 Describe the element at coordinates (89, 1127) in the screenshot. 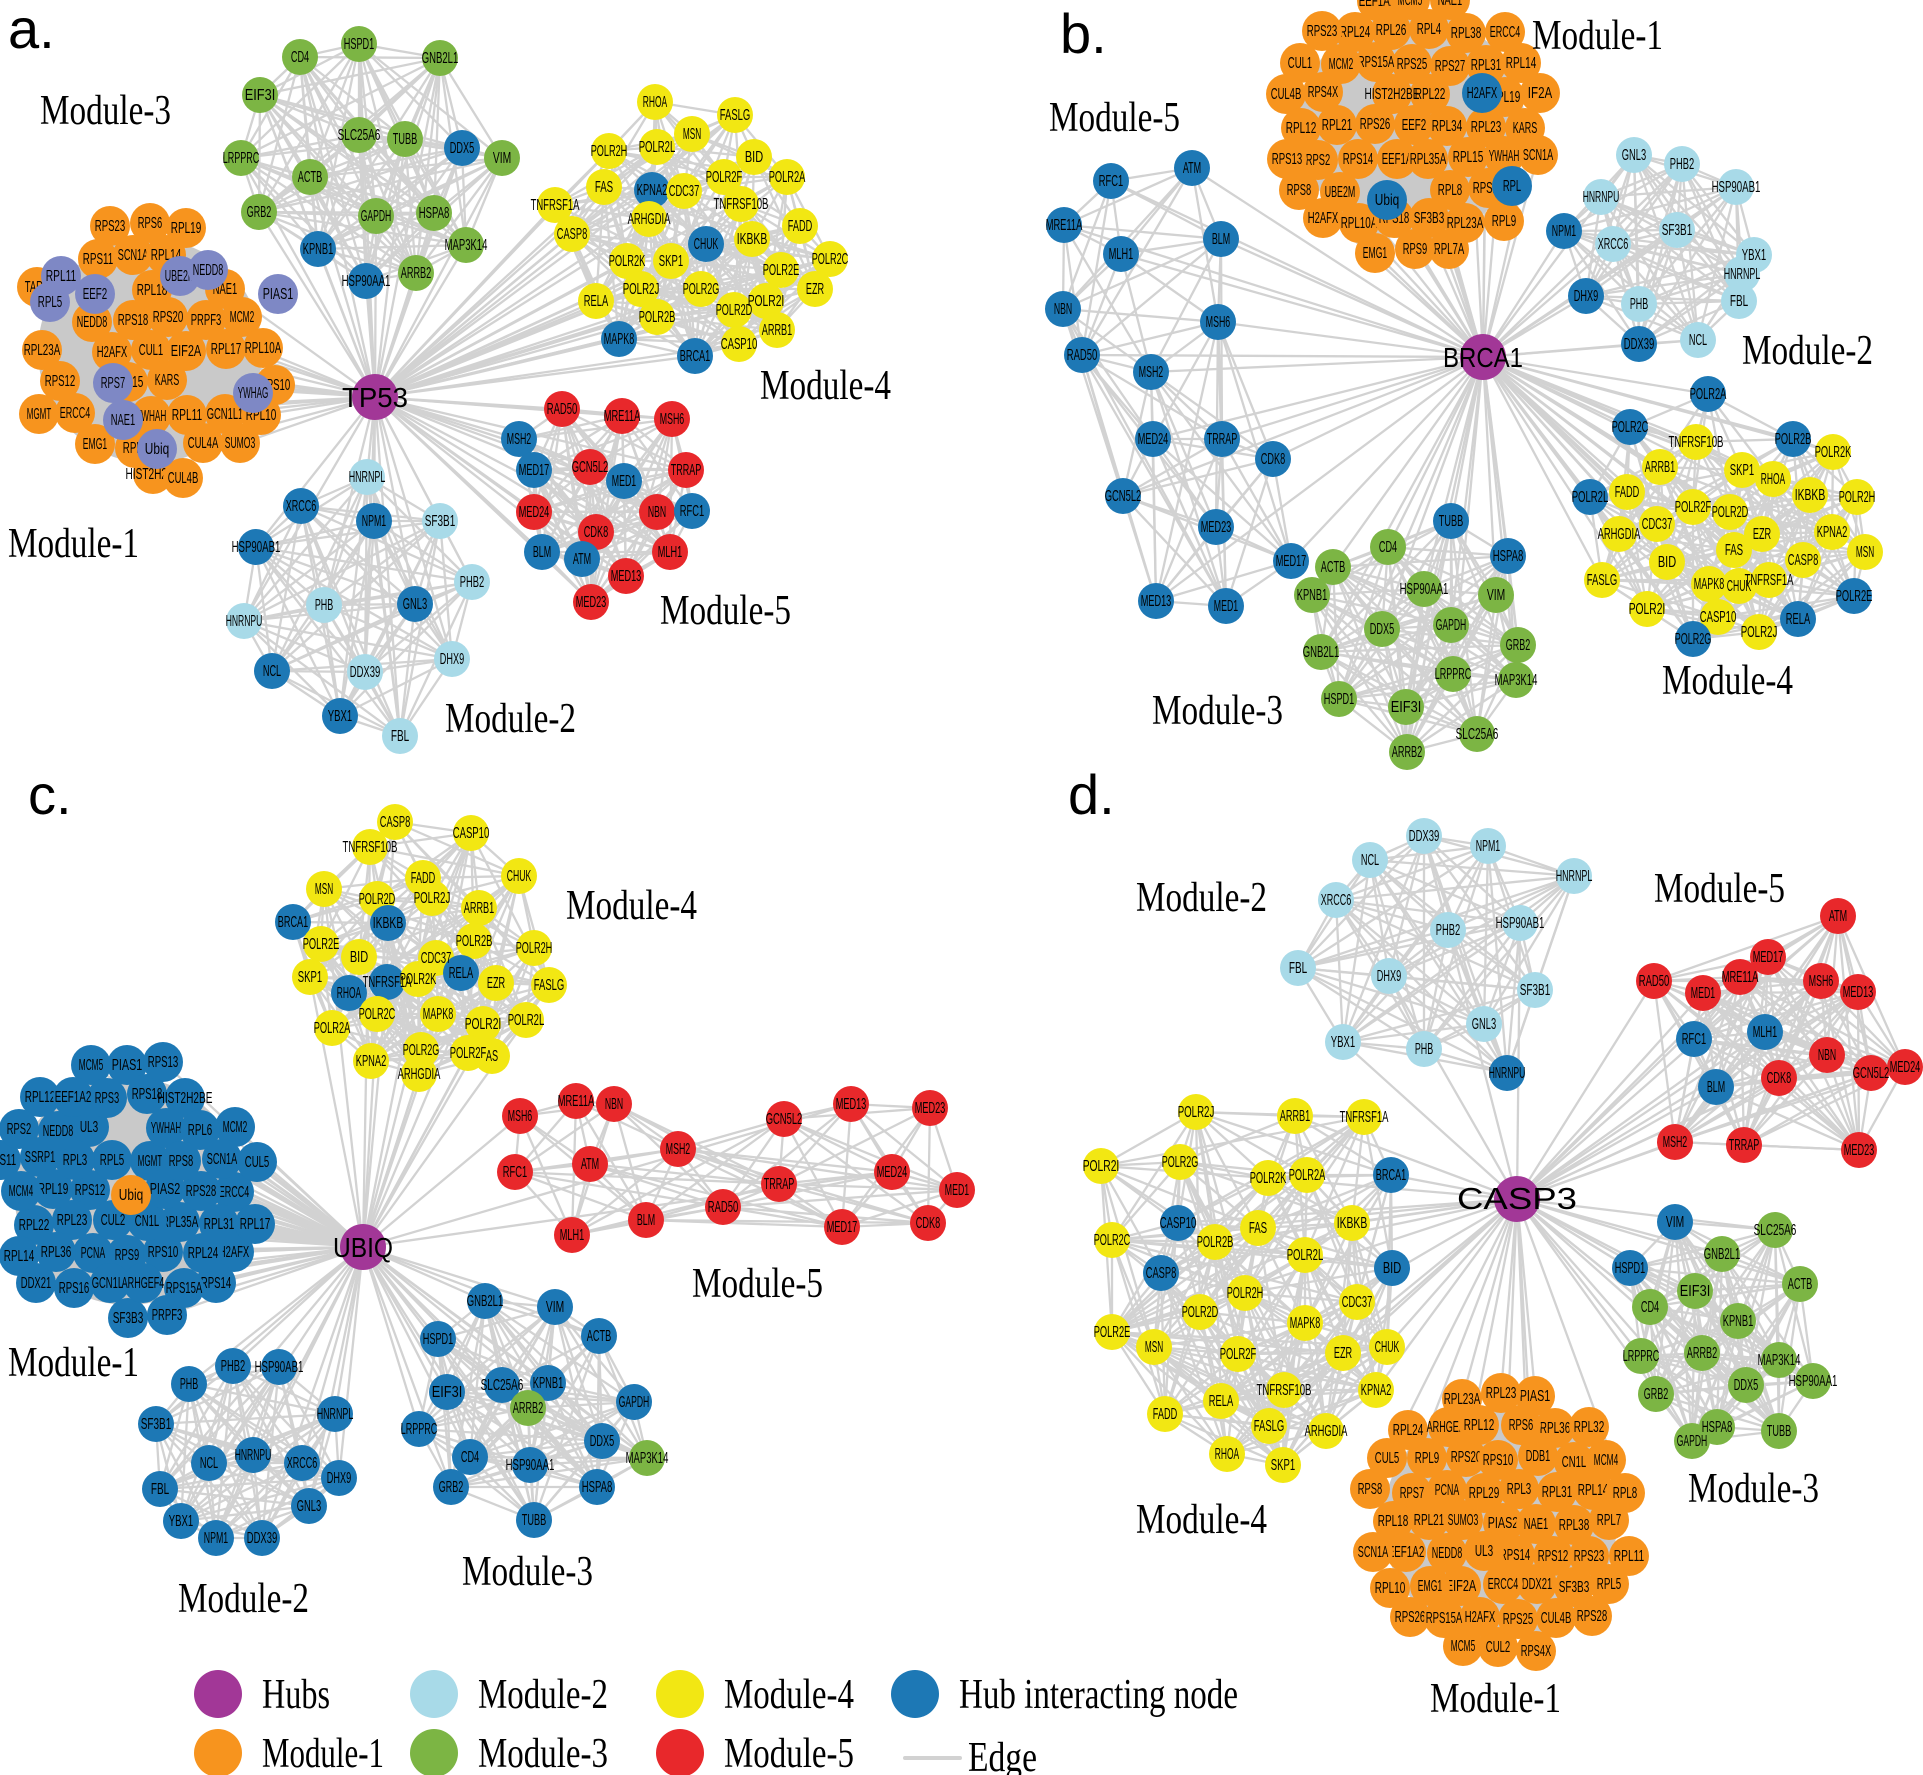

I see `svg-text: UL3` at that location.